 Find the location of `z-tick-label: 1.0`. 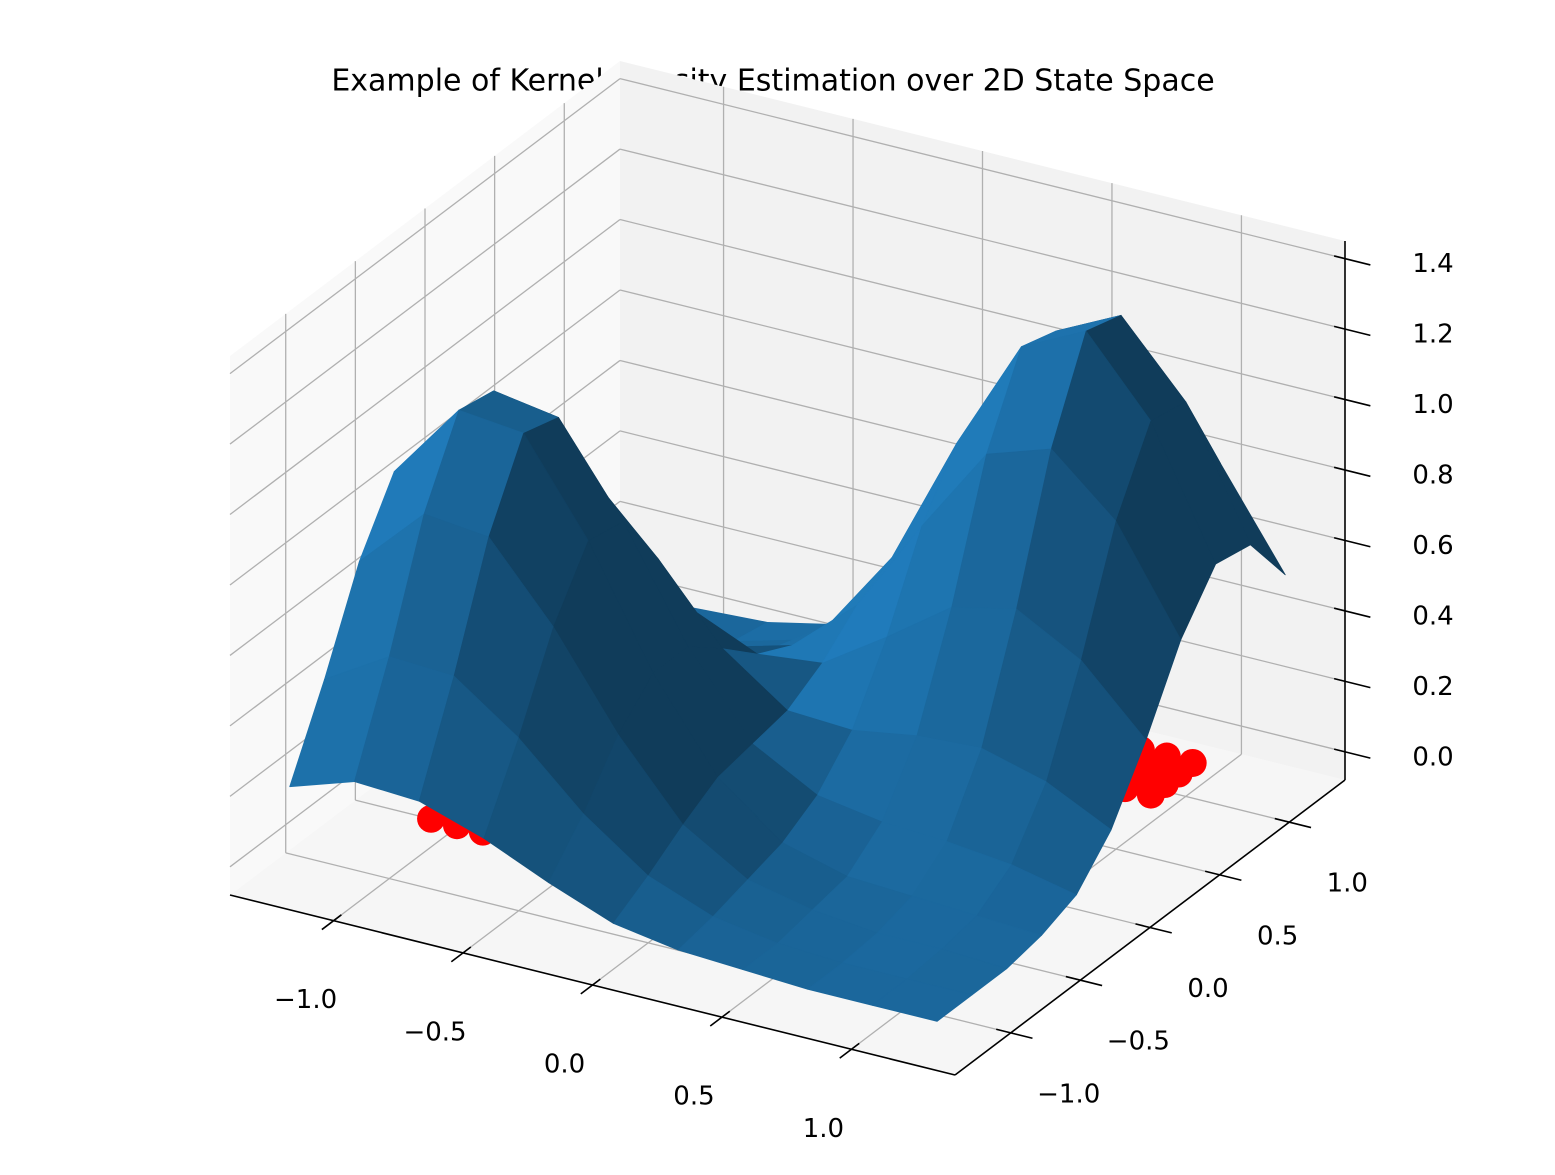

z-tick-label: 1.0 is located at coordinates (1432, 405).